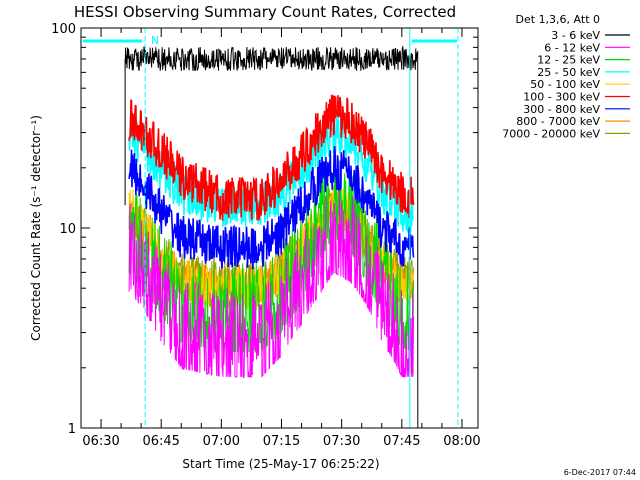 The height and width of the screenshot is (480, 640). I want to click on x-tick-label: 07:00, so click(221, 441).